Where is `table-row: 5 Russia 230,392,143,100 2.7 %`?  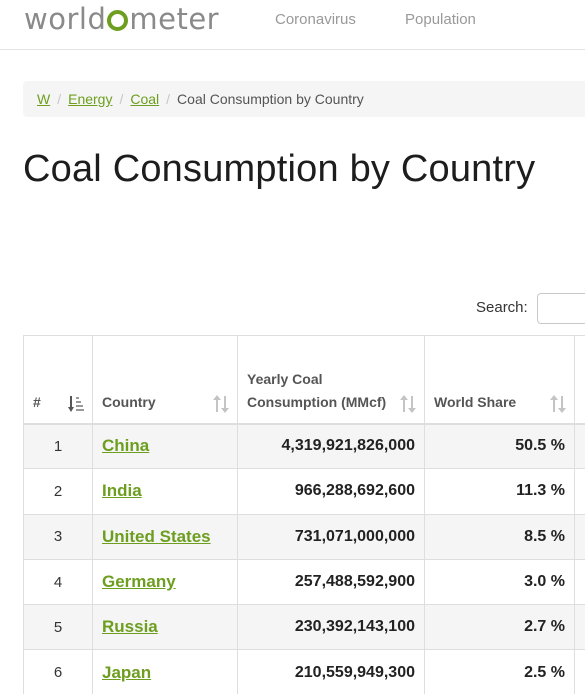
table-row: 5 Russia 230,392,143,100 2.7 % is located at coordinates (304, 627).